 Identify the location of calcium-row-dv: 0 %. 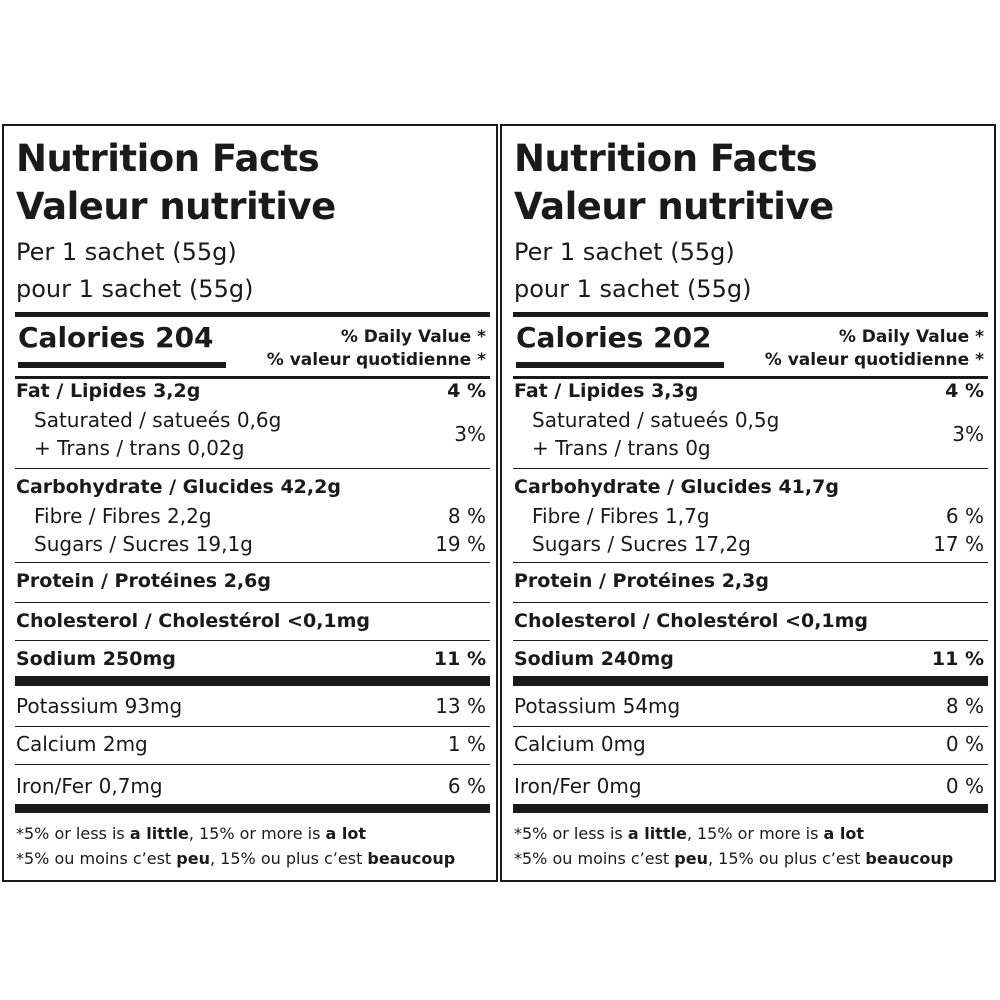
(964, 744).